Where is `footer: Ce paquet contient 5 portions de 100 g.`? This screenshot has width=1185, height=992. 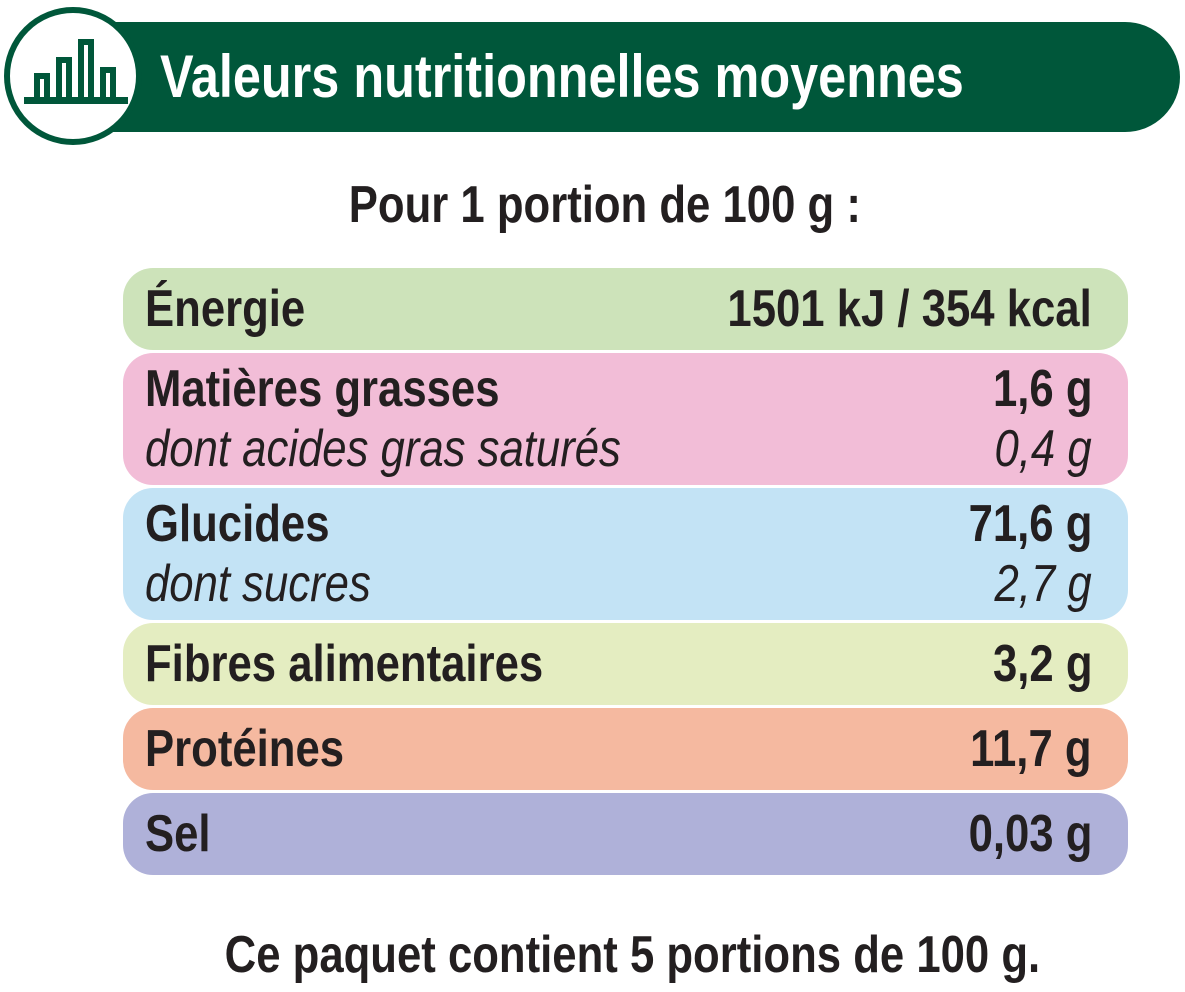
footer: Ce paquet contient 5 portions de 100 g. is located at coordinates (592, 955).